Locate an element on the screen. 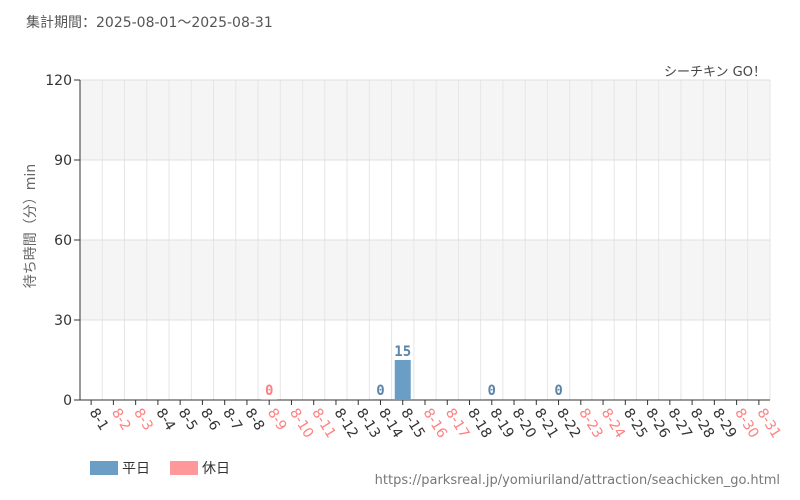 The image size is (800, 500). x-tick-label-8-5: 8-5 is located at coordinates (188, 420).